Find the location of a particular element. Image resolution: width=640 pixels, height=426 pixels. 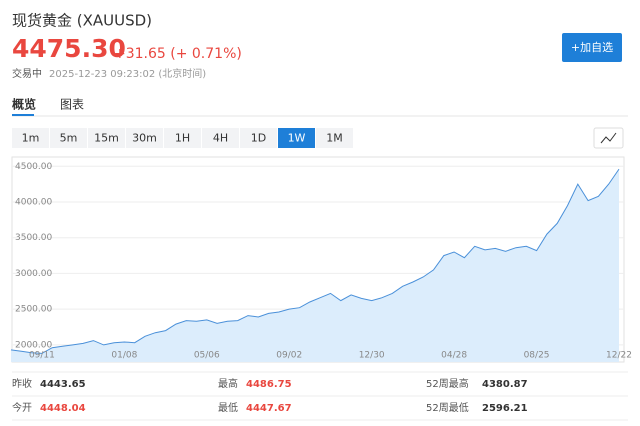

period-label: 1W is located at coordinates (297, 138).